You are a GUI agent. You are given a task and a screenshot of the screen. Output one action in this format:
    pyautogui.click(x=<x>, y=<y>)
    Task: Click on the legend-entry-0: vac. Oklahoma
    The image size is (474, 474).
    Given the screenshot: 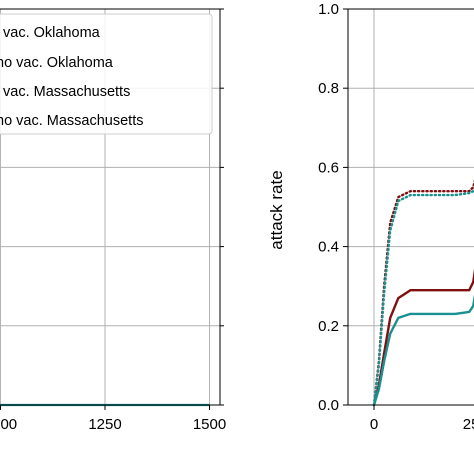 What is the action you would take?
    pyautogui.click(x=52, y=33)
    